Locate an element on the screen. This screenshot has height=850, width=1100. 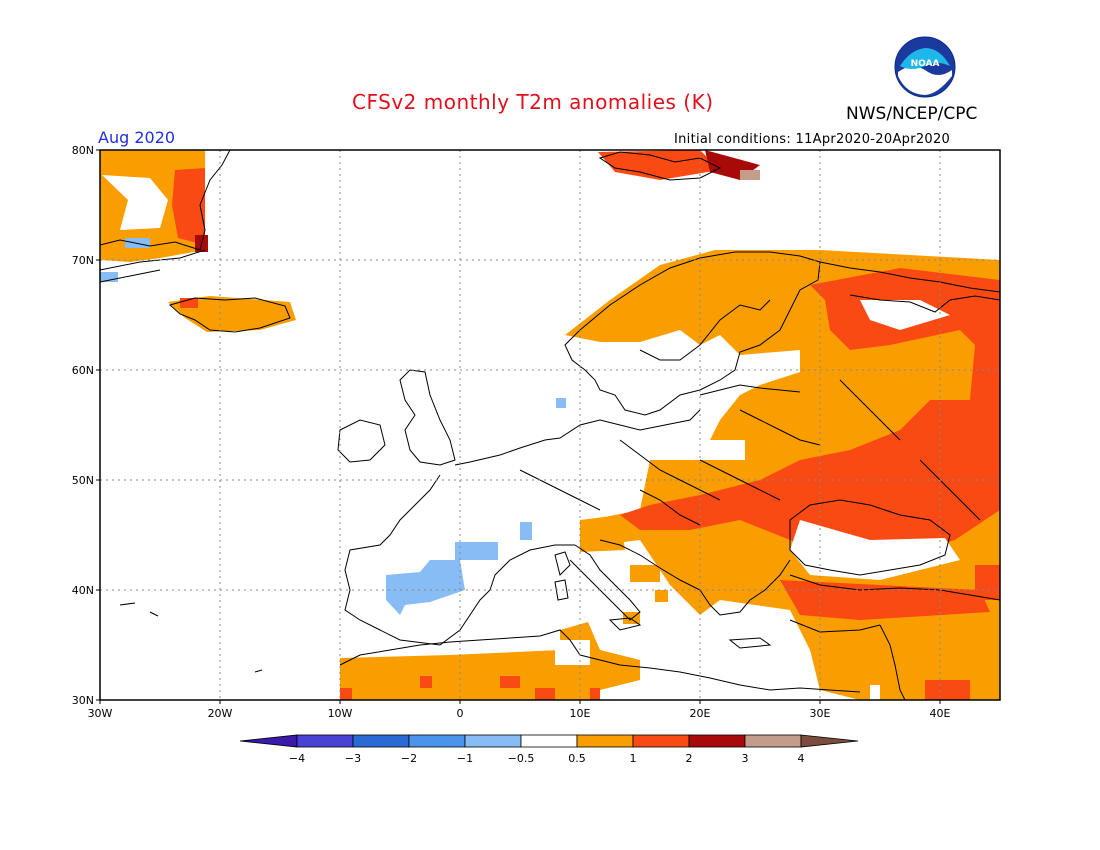
forecast-period: Aug 2020 is located at coordinates (137, 137).